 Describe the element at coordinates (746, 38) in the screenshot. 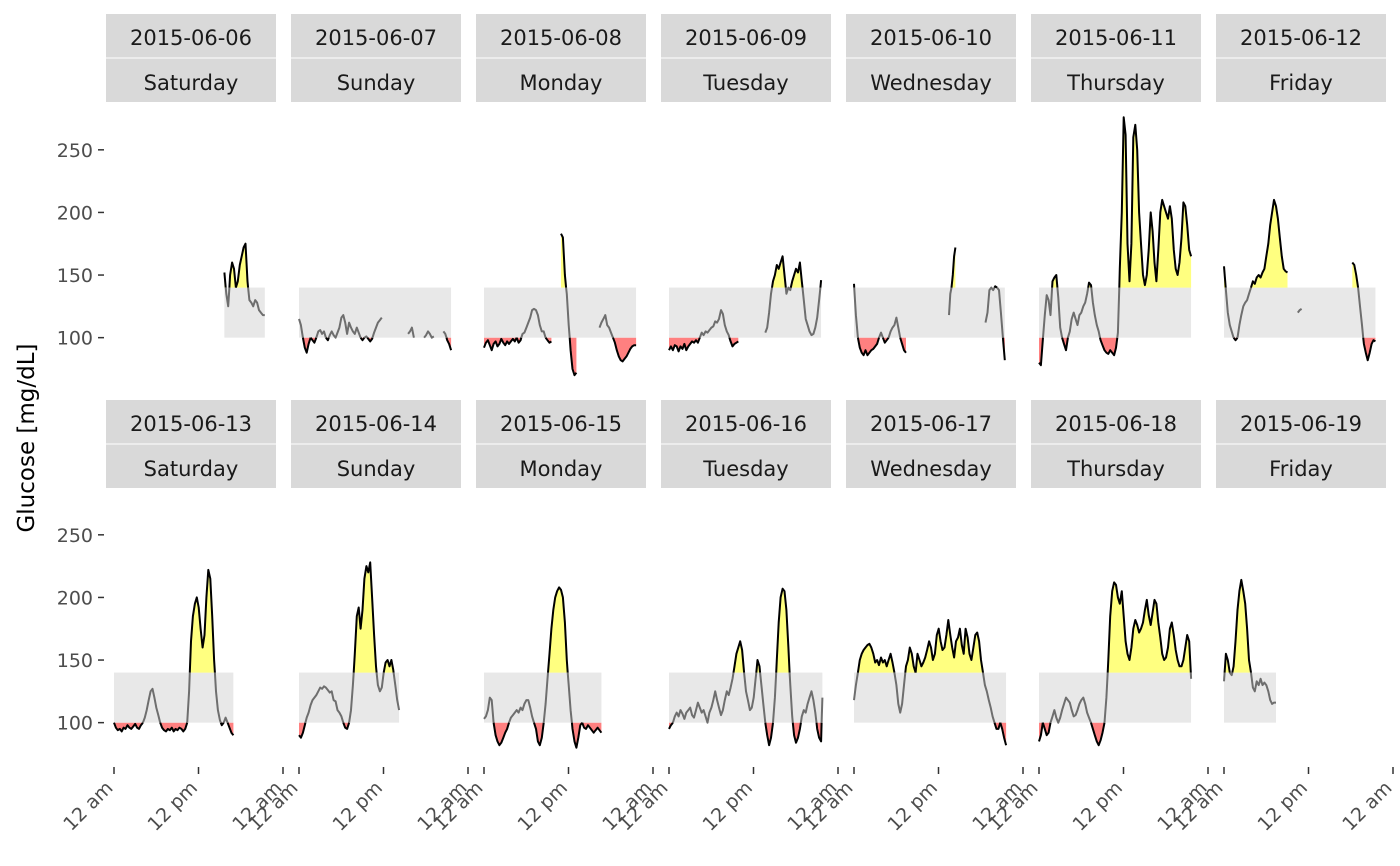

I see `strip-date-label: 2015-06-09` at that location.